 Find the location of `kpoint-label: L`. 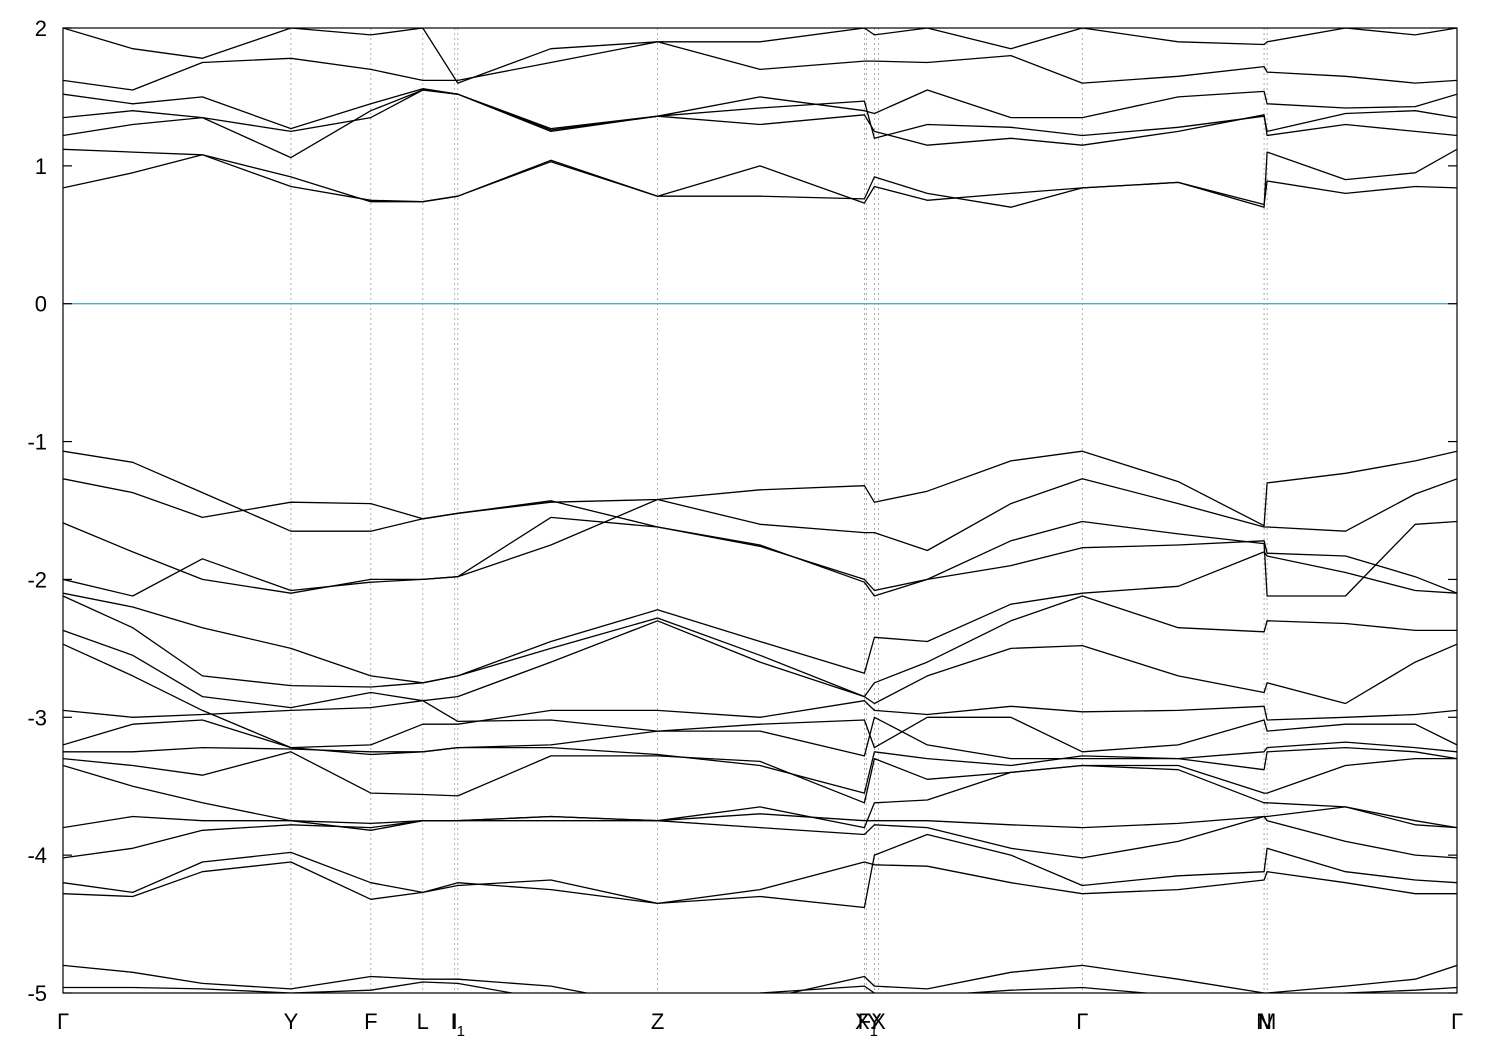

kpoint-label: L is located at coordinates (423, 1021).